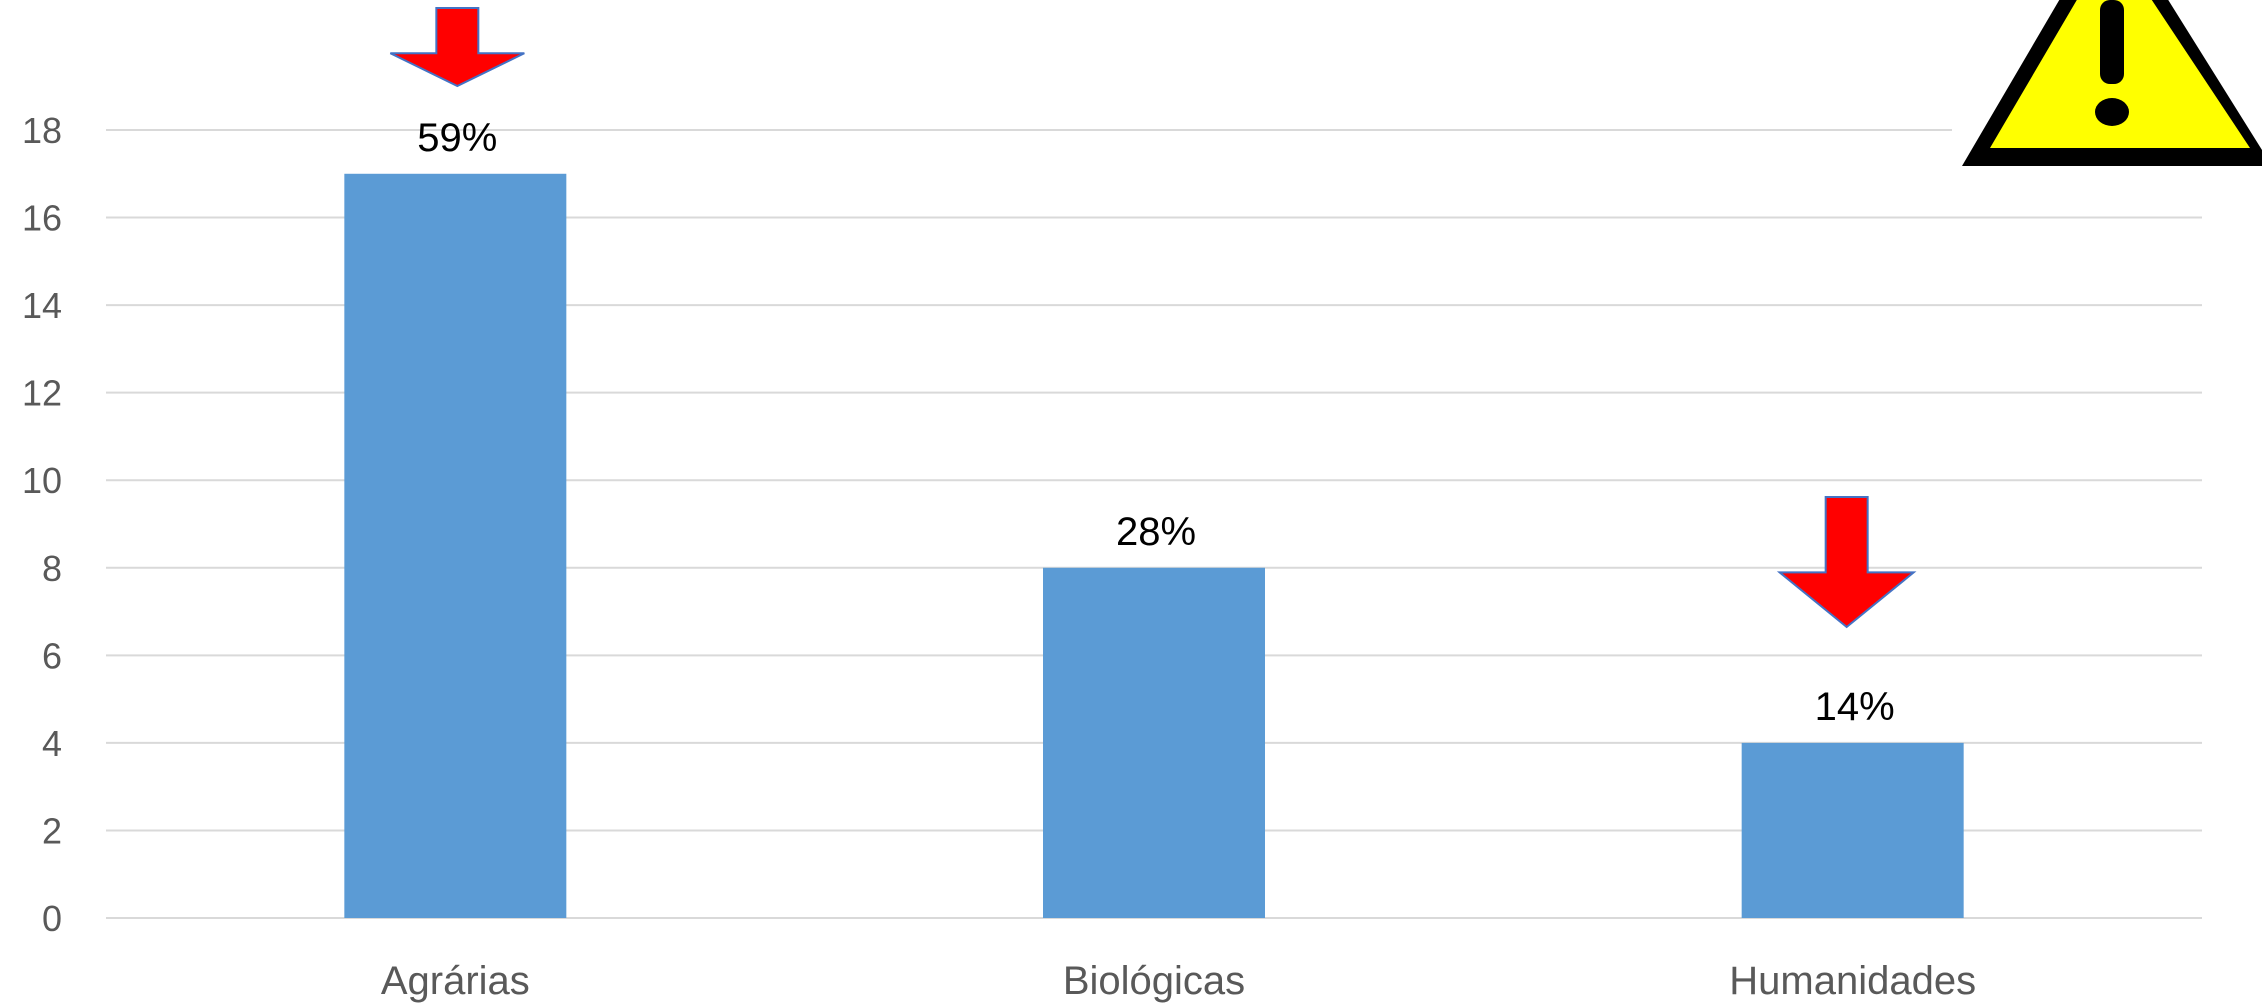 This screenshot has height=1004, width=2262. I want to click on y-tick-label-2: 2, so click(52, 830).